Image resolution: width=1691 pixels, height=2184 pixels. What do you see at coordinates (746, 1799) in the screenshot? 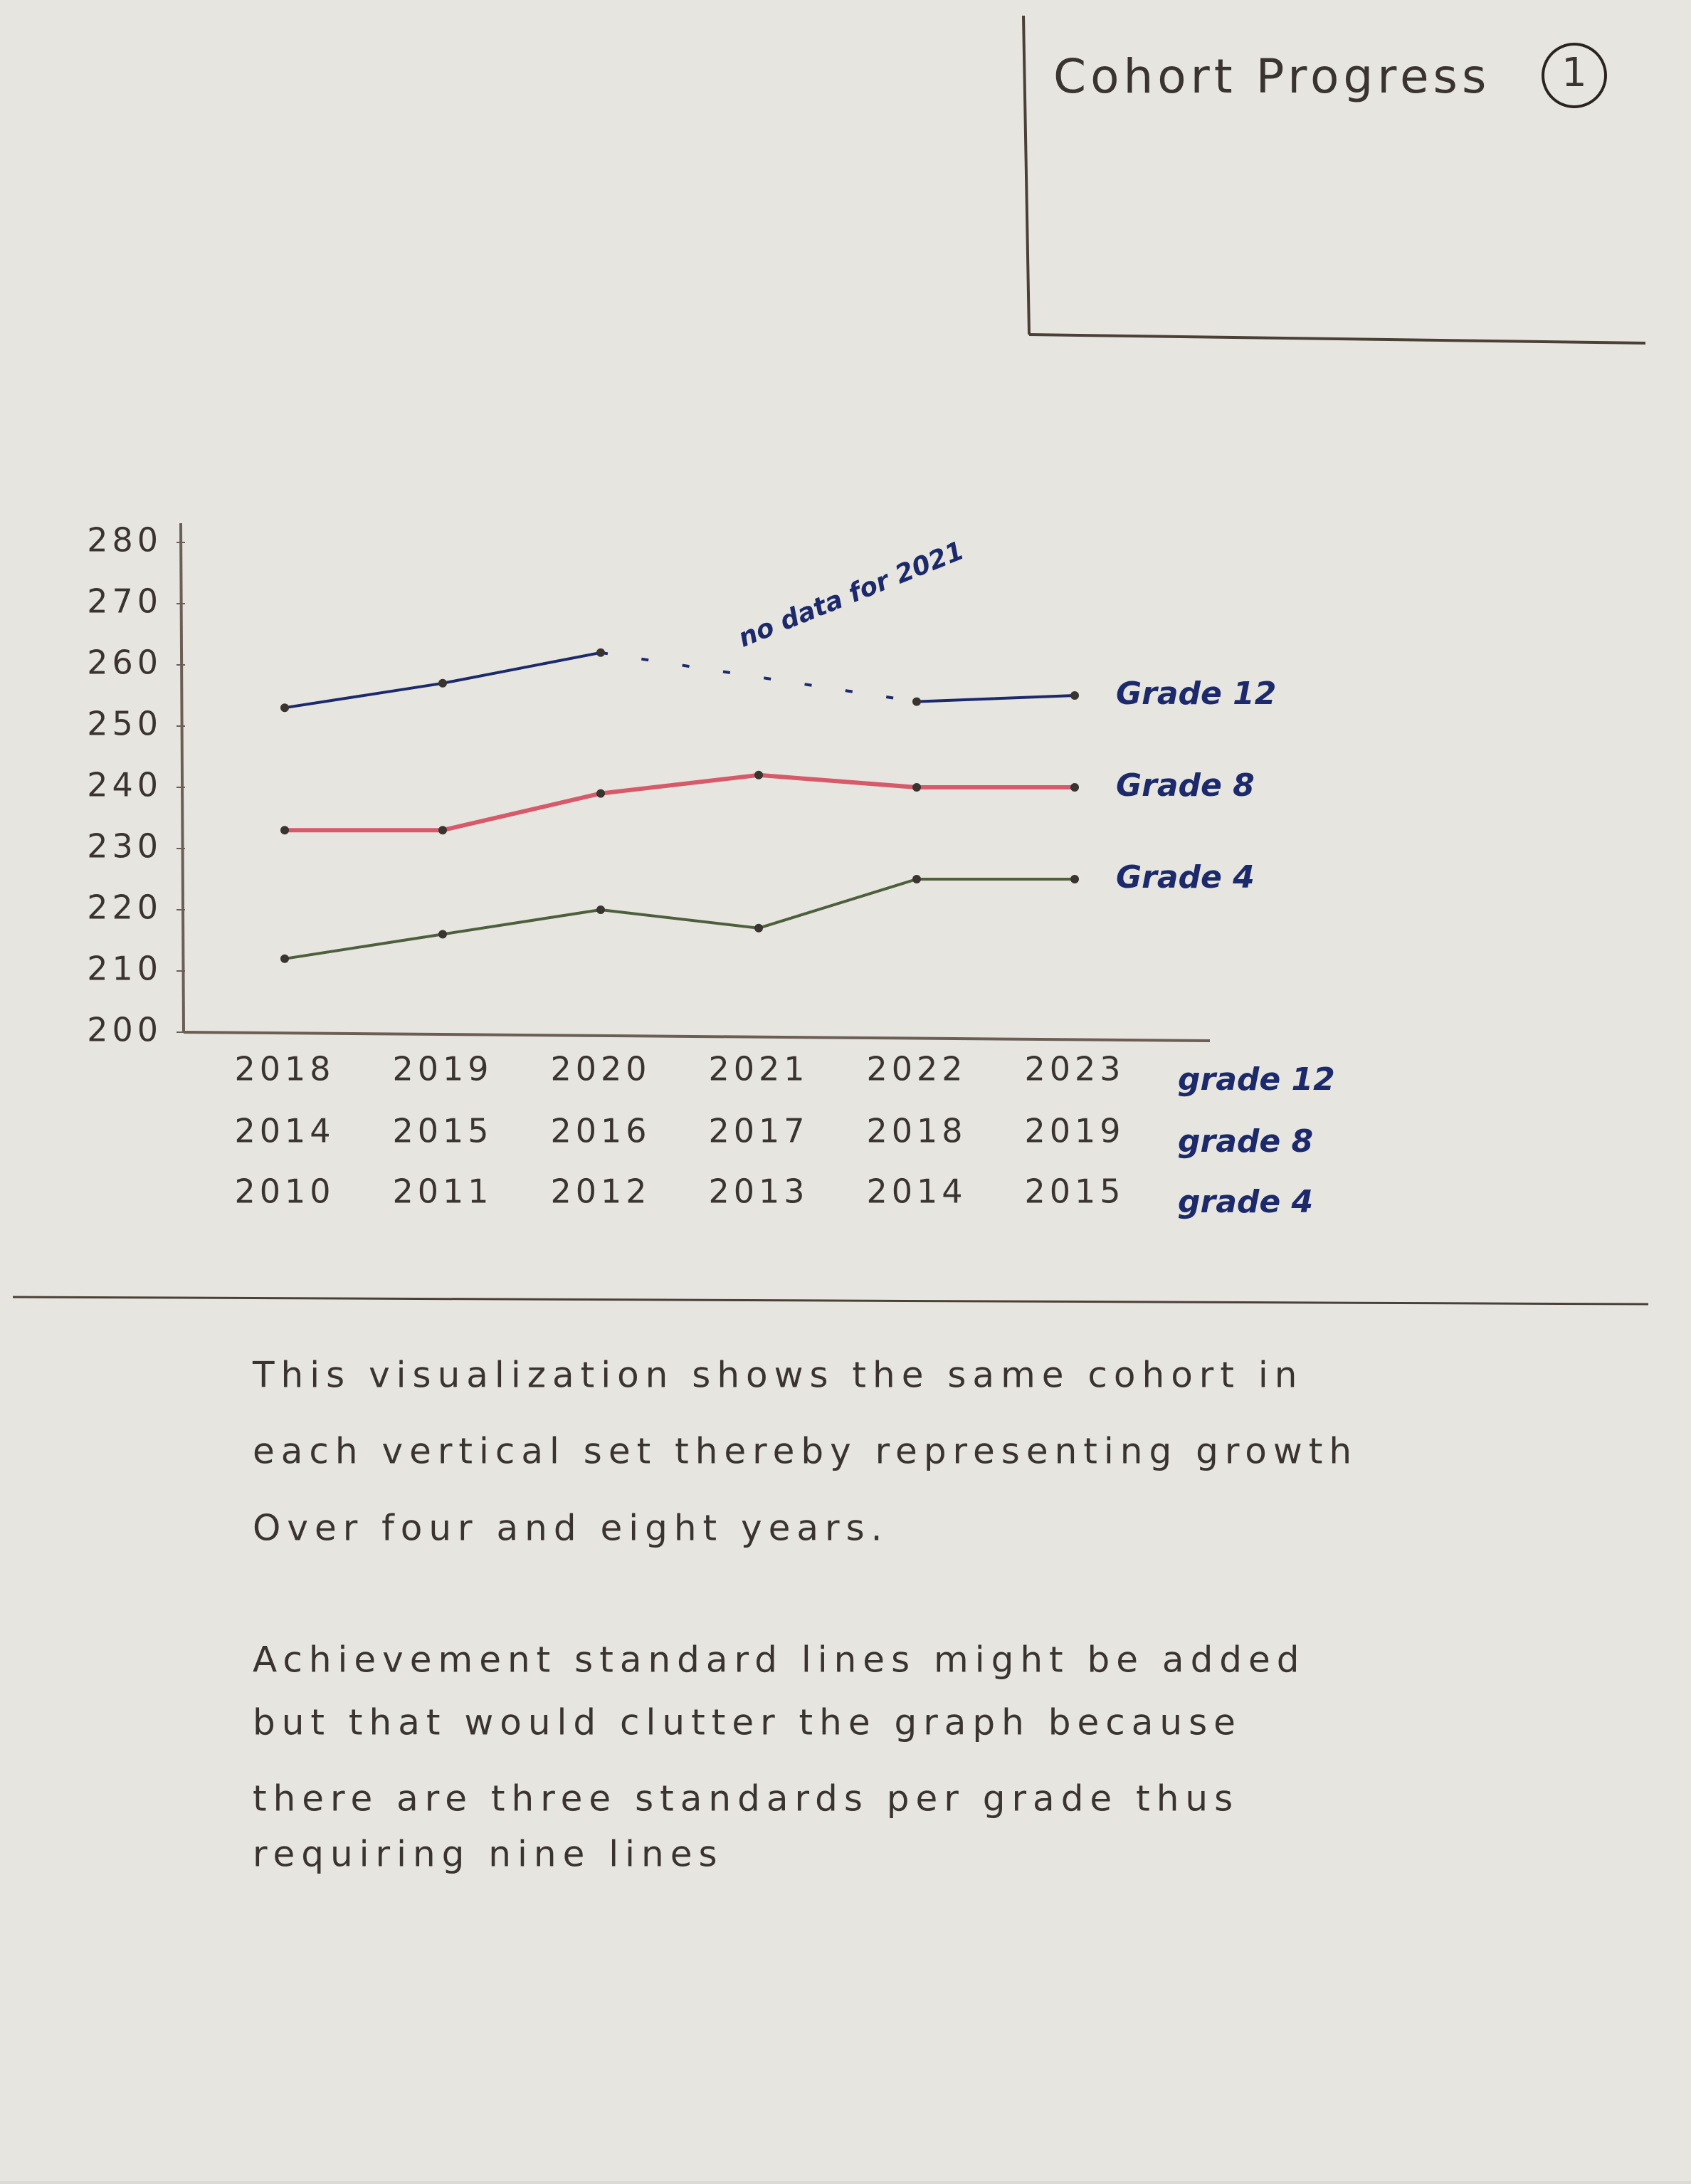
I see `note-line: there are three standards per grade thus` at bounding box center [746, 1799].